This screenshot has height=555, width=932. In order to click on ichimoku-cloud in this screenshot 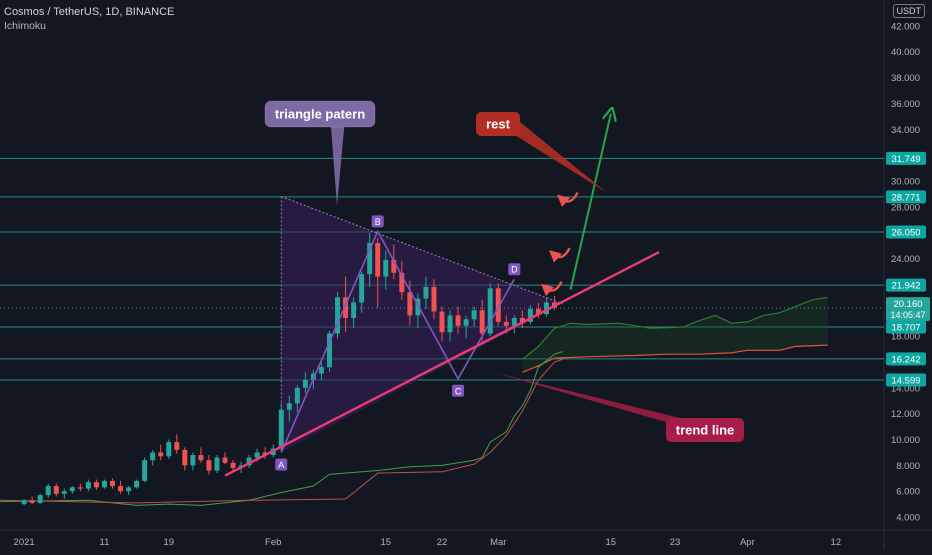, I will do `click(675, 335)`.